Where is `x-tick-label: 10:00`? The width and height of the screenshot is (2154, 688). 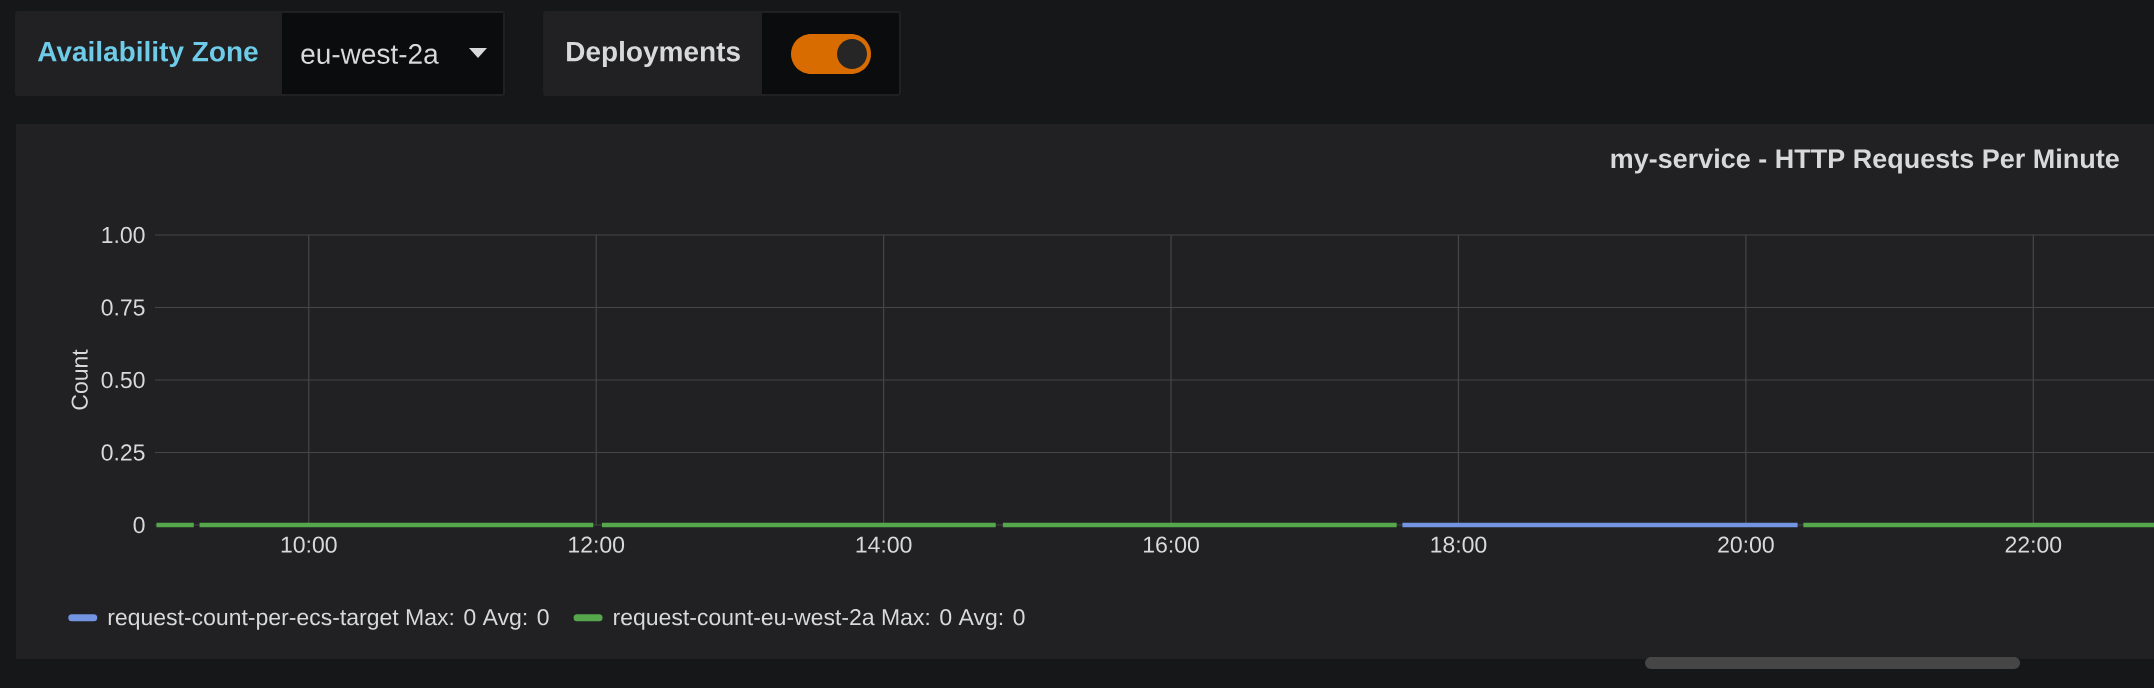
x-tick-label: 10:00 is located at coordinates (309, 544).